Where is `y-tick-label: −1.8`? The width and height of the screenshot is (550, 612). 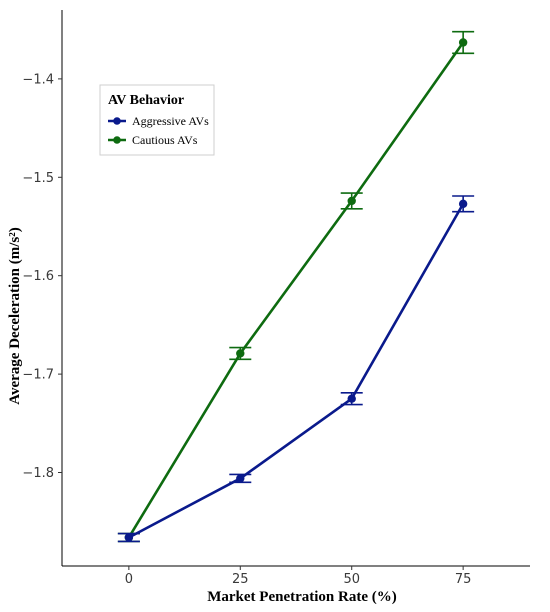
y-tick-label: −1.8 is located at coordinates (38, 473).